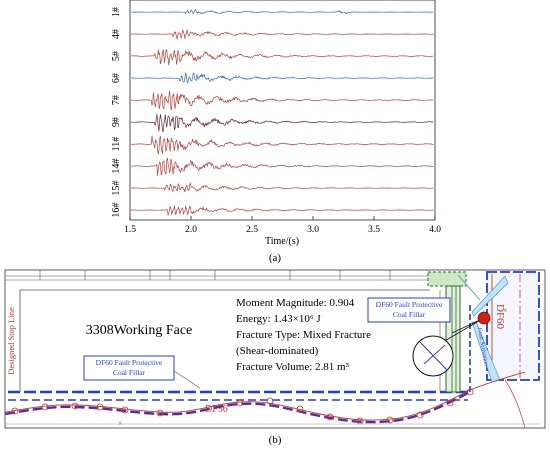  What do you see at coordinates (11, 341) in the screenshot?
I see `stop-line-label: Designed Stop Line` at bounding box center [11, 341].